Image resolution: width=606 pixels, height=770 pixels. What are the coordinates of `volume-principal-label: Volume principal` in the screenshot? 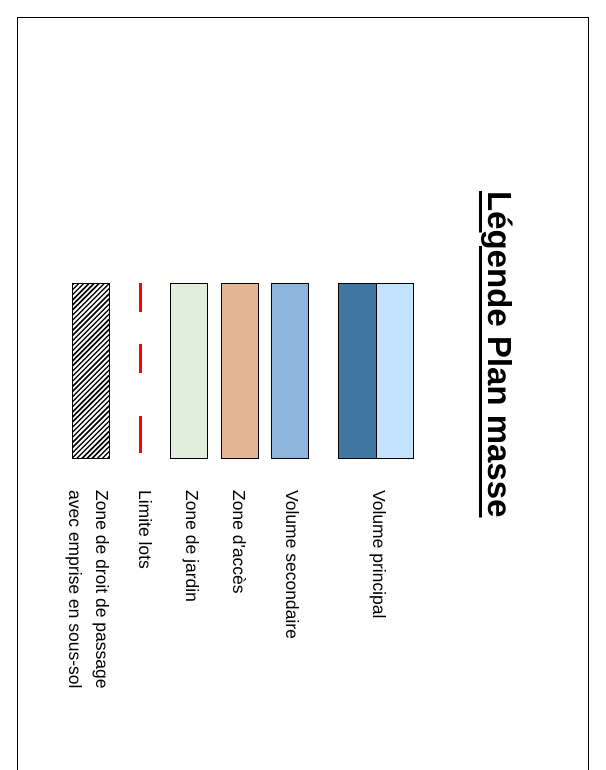 It's located at (379, 554).